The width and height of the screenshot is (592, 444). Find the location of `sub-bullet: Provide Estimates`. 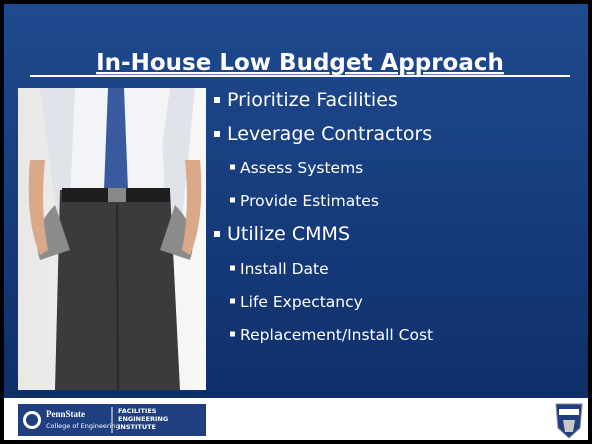

sub-bullet: Provide Estimates is located at coordinates (309, 201).